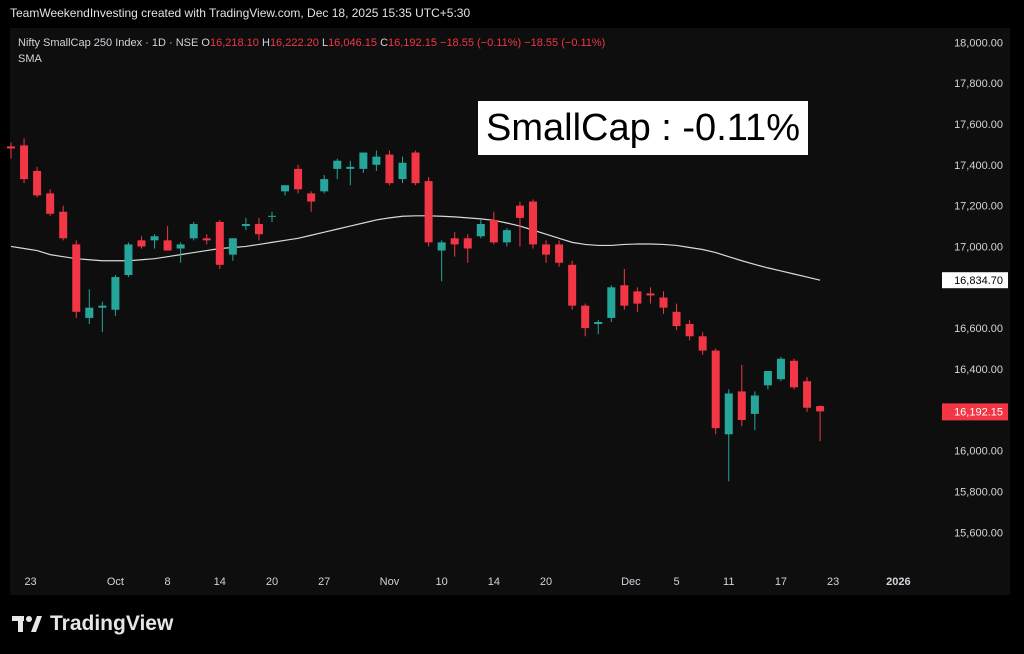 Image resolution: width=1024 pixels, height=654 pixels. Describe the element at coordinates (728, 582) in the screenshot. I see `x-tick-label: 11` at that location.